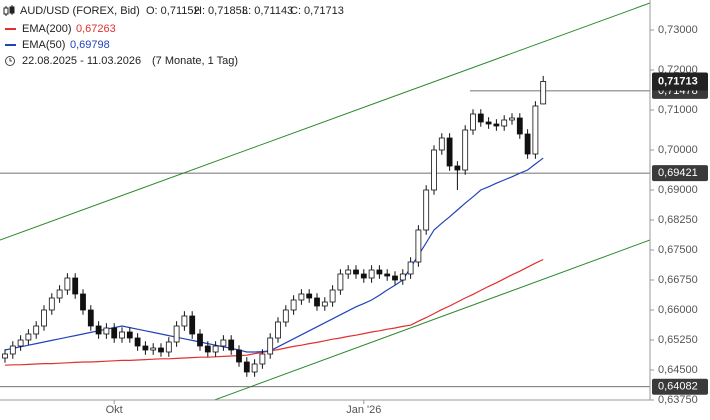  I want to click on legend-value: 0,67263, so click(96, 29).